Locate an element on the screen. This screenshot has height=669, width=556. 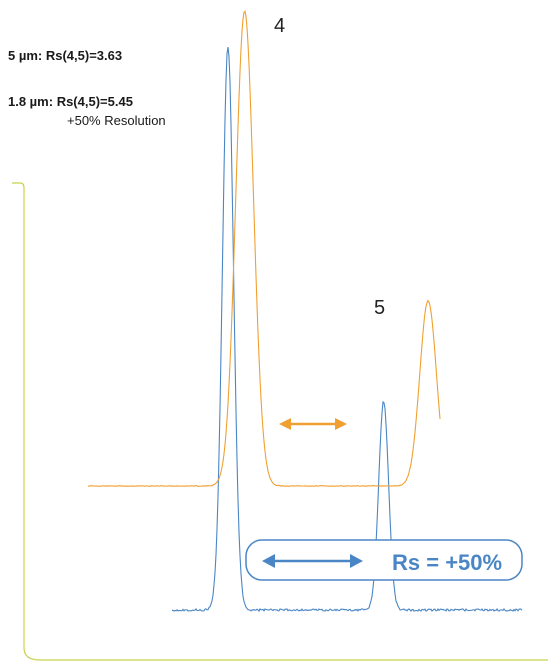
rs-5um-value: Rs(4,5)=3.63 is located at coordinates (84, 55).